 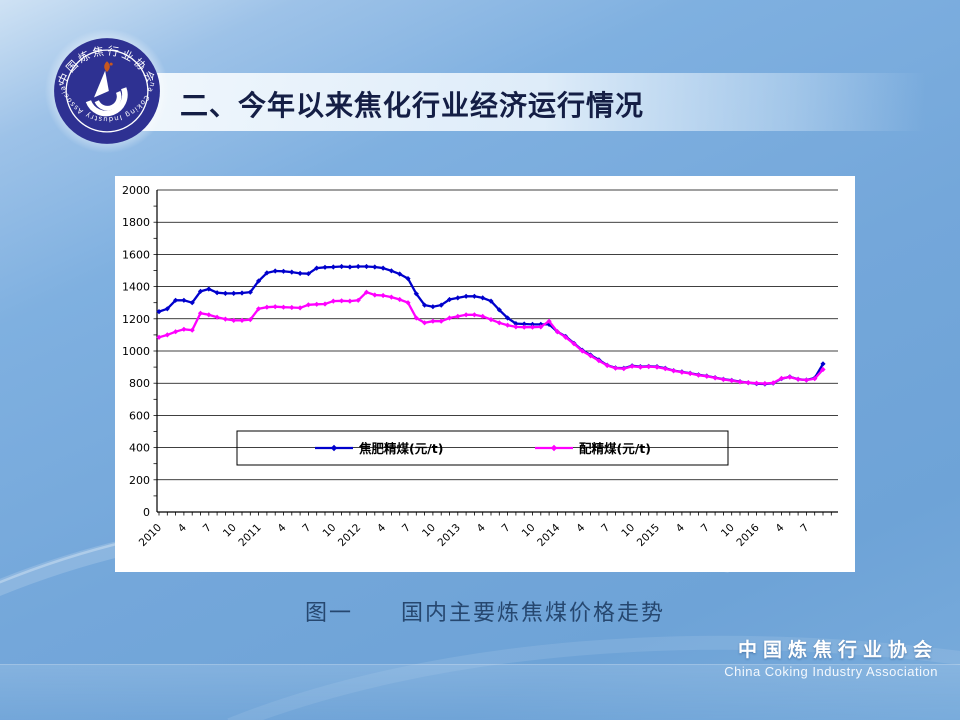 What do you see at coordinates (449, 535) in the screenshot?
I see `svg-text: 2013` at bounding box center [449, 535].